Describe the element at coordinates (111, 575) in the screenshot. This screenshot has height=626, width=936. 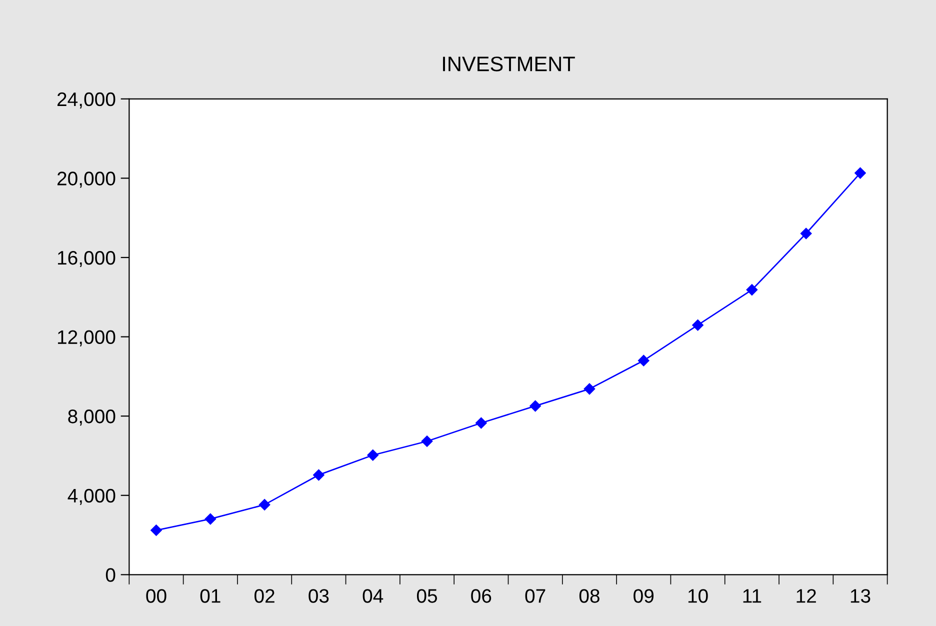
I see `y-tick-label: 0` at that location.